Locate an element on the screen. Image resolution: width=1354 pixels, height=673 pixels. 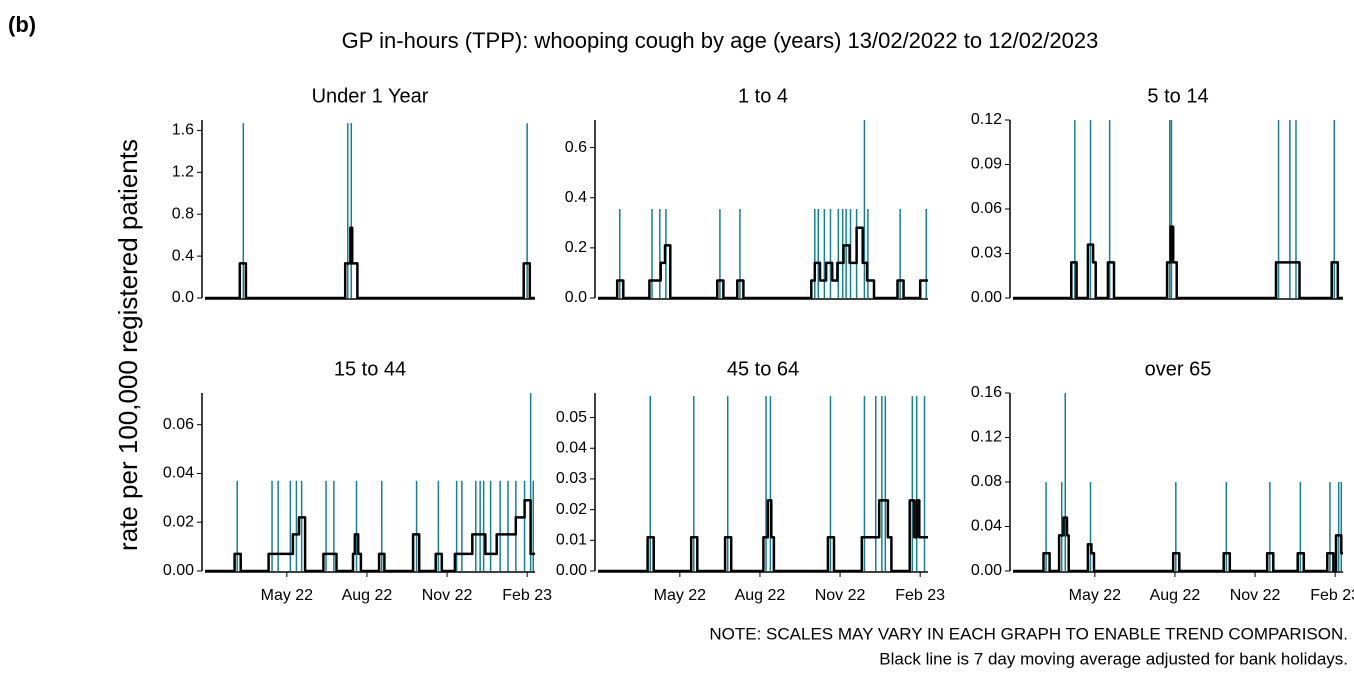
panel-title: 1 to 4 is located at coordinates (763, 96).